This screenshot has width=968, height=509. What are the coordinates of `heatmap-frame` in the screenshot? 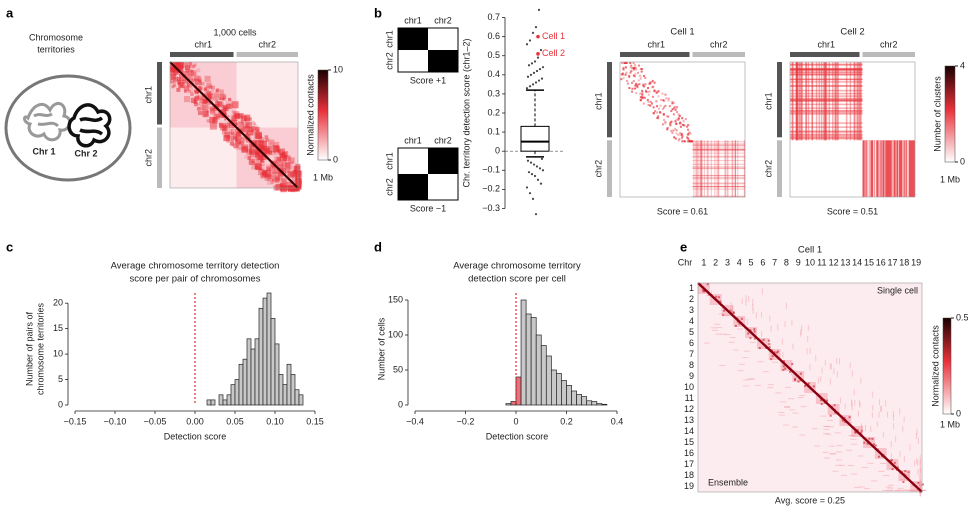 It's located at (852, 129).